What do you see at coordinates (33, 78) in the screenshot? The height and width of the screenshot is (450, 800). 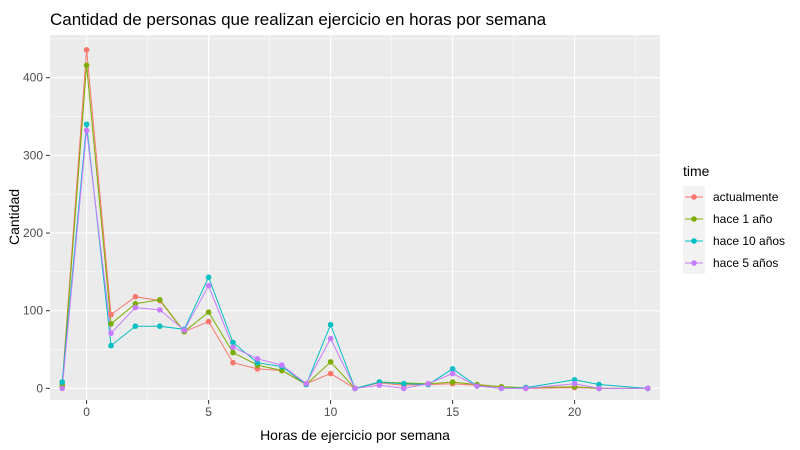 I see `y-tick-label: 400` at bounding box center [33, 78].